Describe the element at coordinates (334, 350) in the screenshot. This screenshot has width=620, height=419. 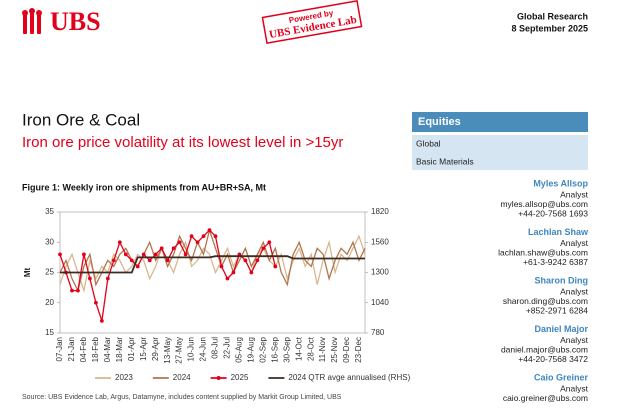
I see `x-tick-label: 25-Nov` at that location.